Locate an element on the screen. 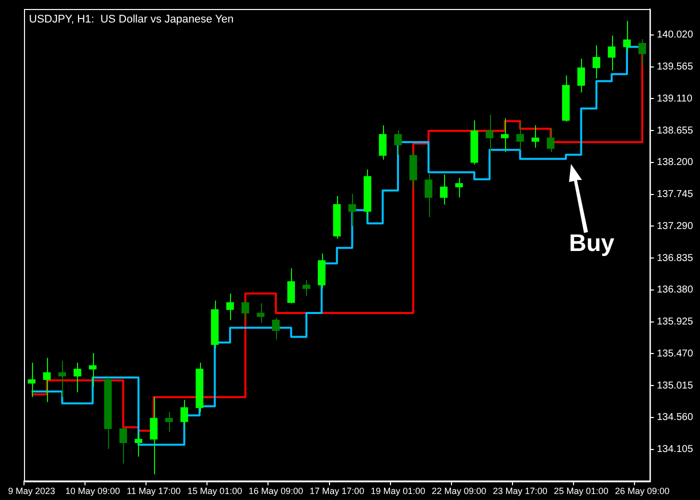 Image resolution: width=700 pixels, height=500 pixels. x-tick-label: 26 May 09:00 is located at coordinates (642, 491).